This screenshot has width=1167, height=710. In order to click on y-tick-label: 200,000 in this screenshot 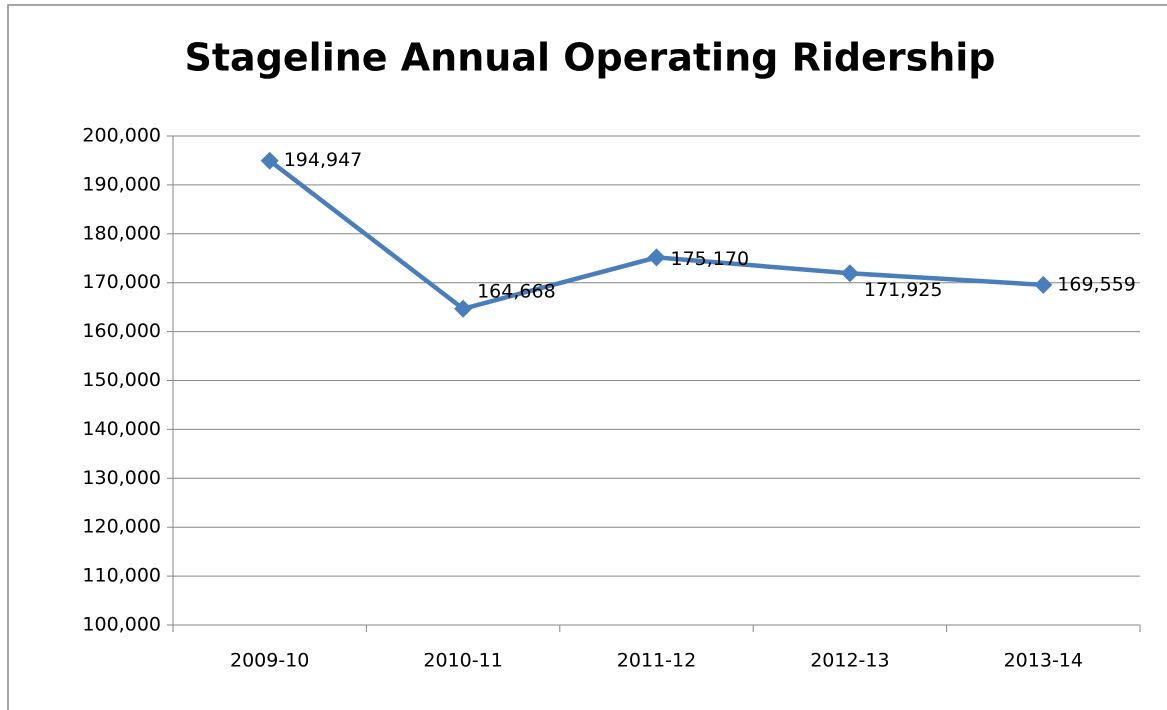, I will do `click(121, 136)`.